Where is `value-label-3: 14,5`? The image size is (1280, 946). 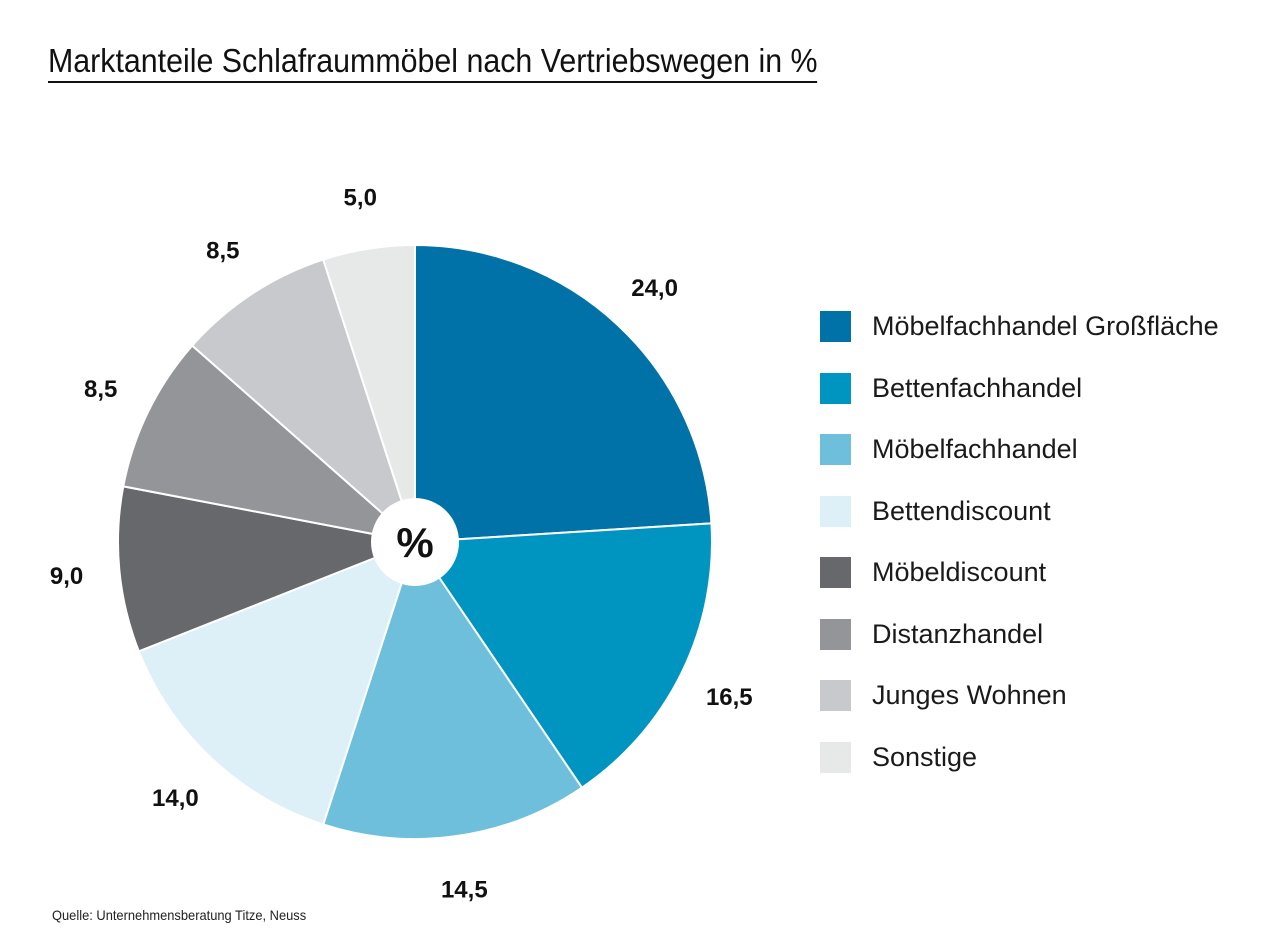 value-label-3: 14,5 is located at coordinates (464, 890).